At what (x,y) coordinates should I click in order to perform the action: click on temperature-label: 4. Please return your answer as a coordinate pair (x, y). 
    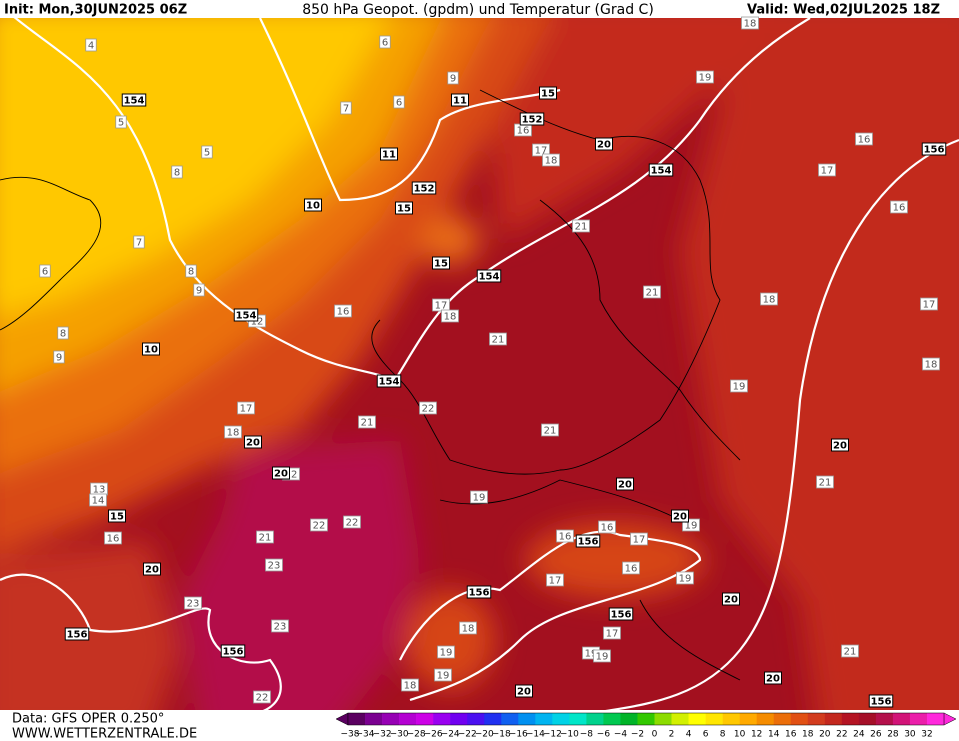
    Looking at the image, I should click on (91, 46).